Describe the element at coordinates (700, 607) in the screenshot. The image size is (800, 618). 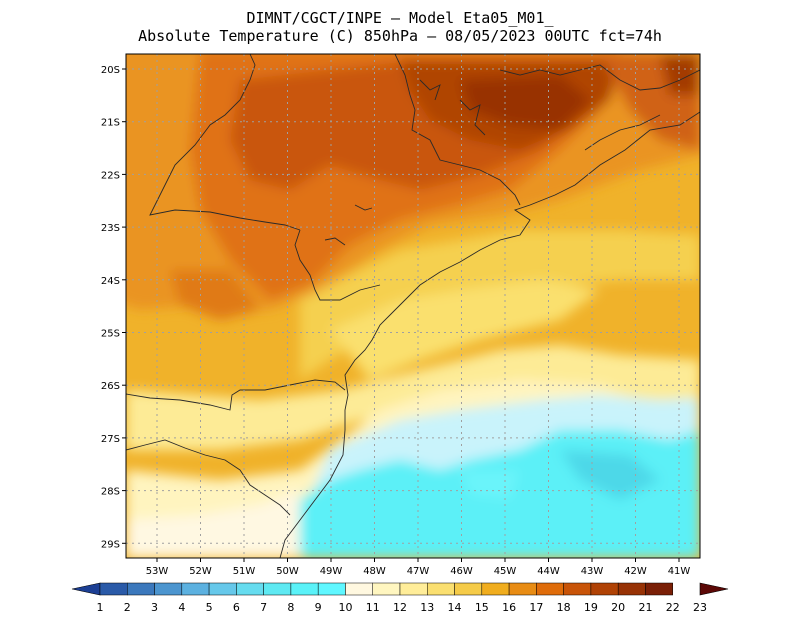
I see `colorbar-label: 23` at that location.